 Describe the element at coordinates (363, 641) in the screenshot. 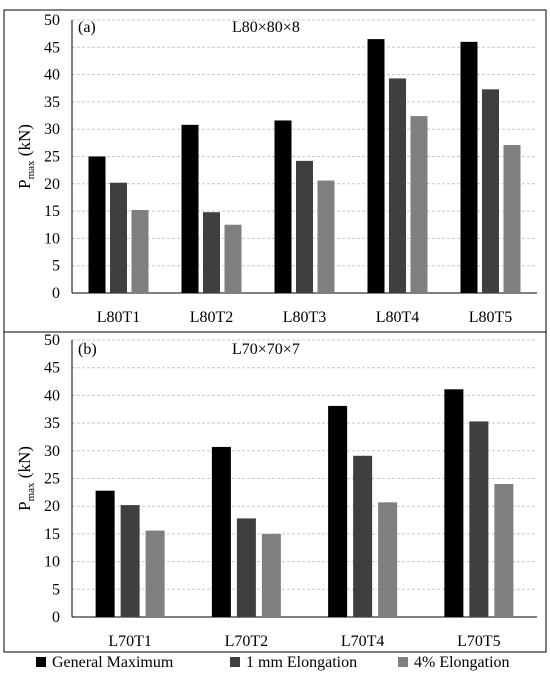

I see `x-tick-label: L70T4` at that location.